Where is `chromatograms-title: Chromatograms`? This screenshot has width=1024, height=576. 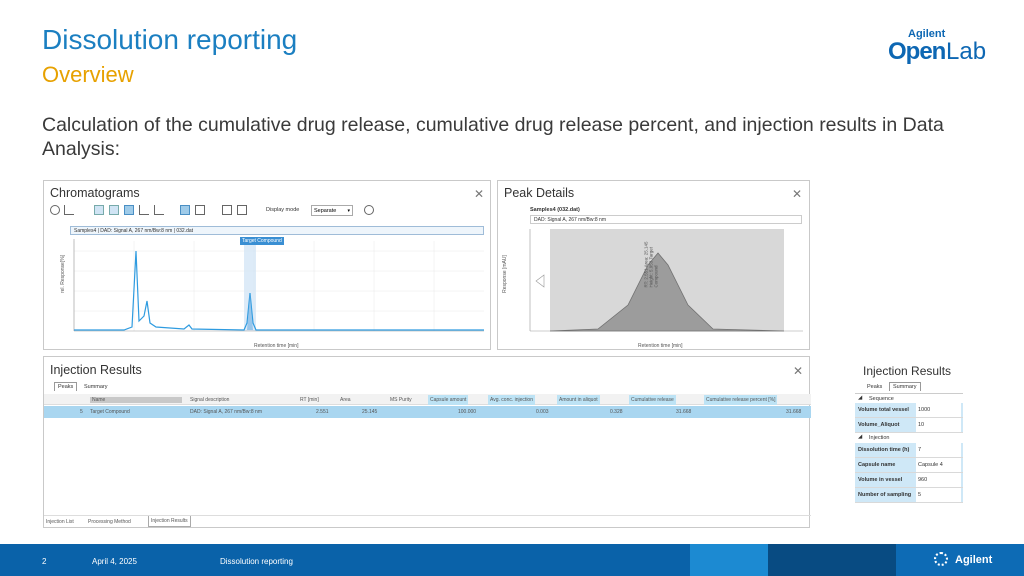
chromatograms-title: Chromatograms is located at coordinates (95, 193).